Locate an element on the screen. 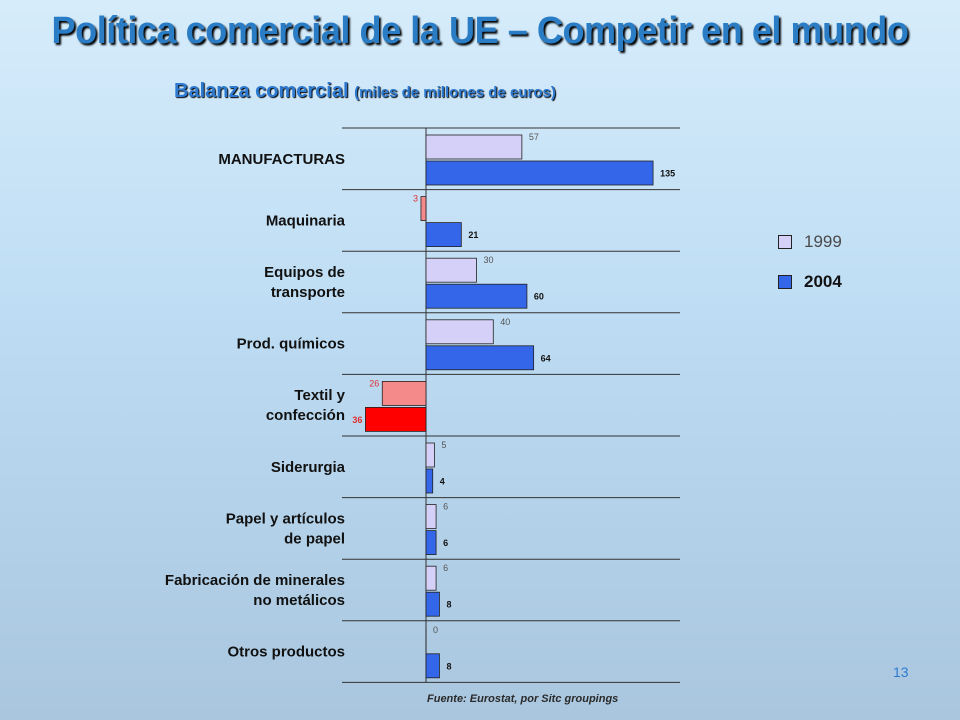  subtitle-text: Balanza comercial is located at coordinates (261, 91).